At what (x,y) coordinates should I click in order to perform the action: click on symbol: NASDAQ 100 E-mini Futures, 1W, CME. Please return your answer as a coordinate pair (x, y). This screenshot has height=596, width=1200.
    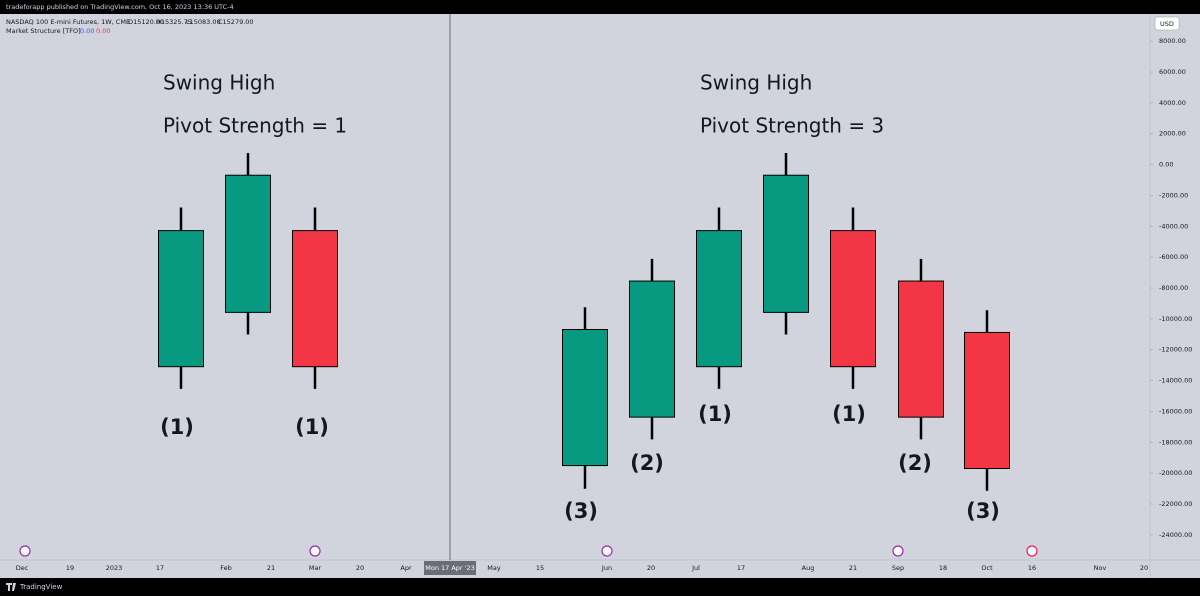
    Looking at the image, I should click on (68, 22).